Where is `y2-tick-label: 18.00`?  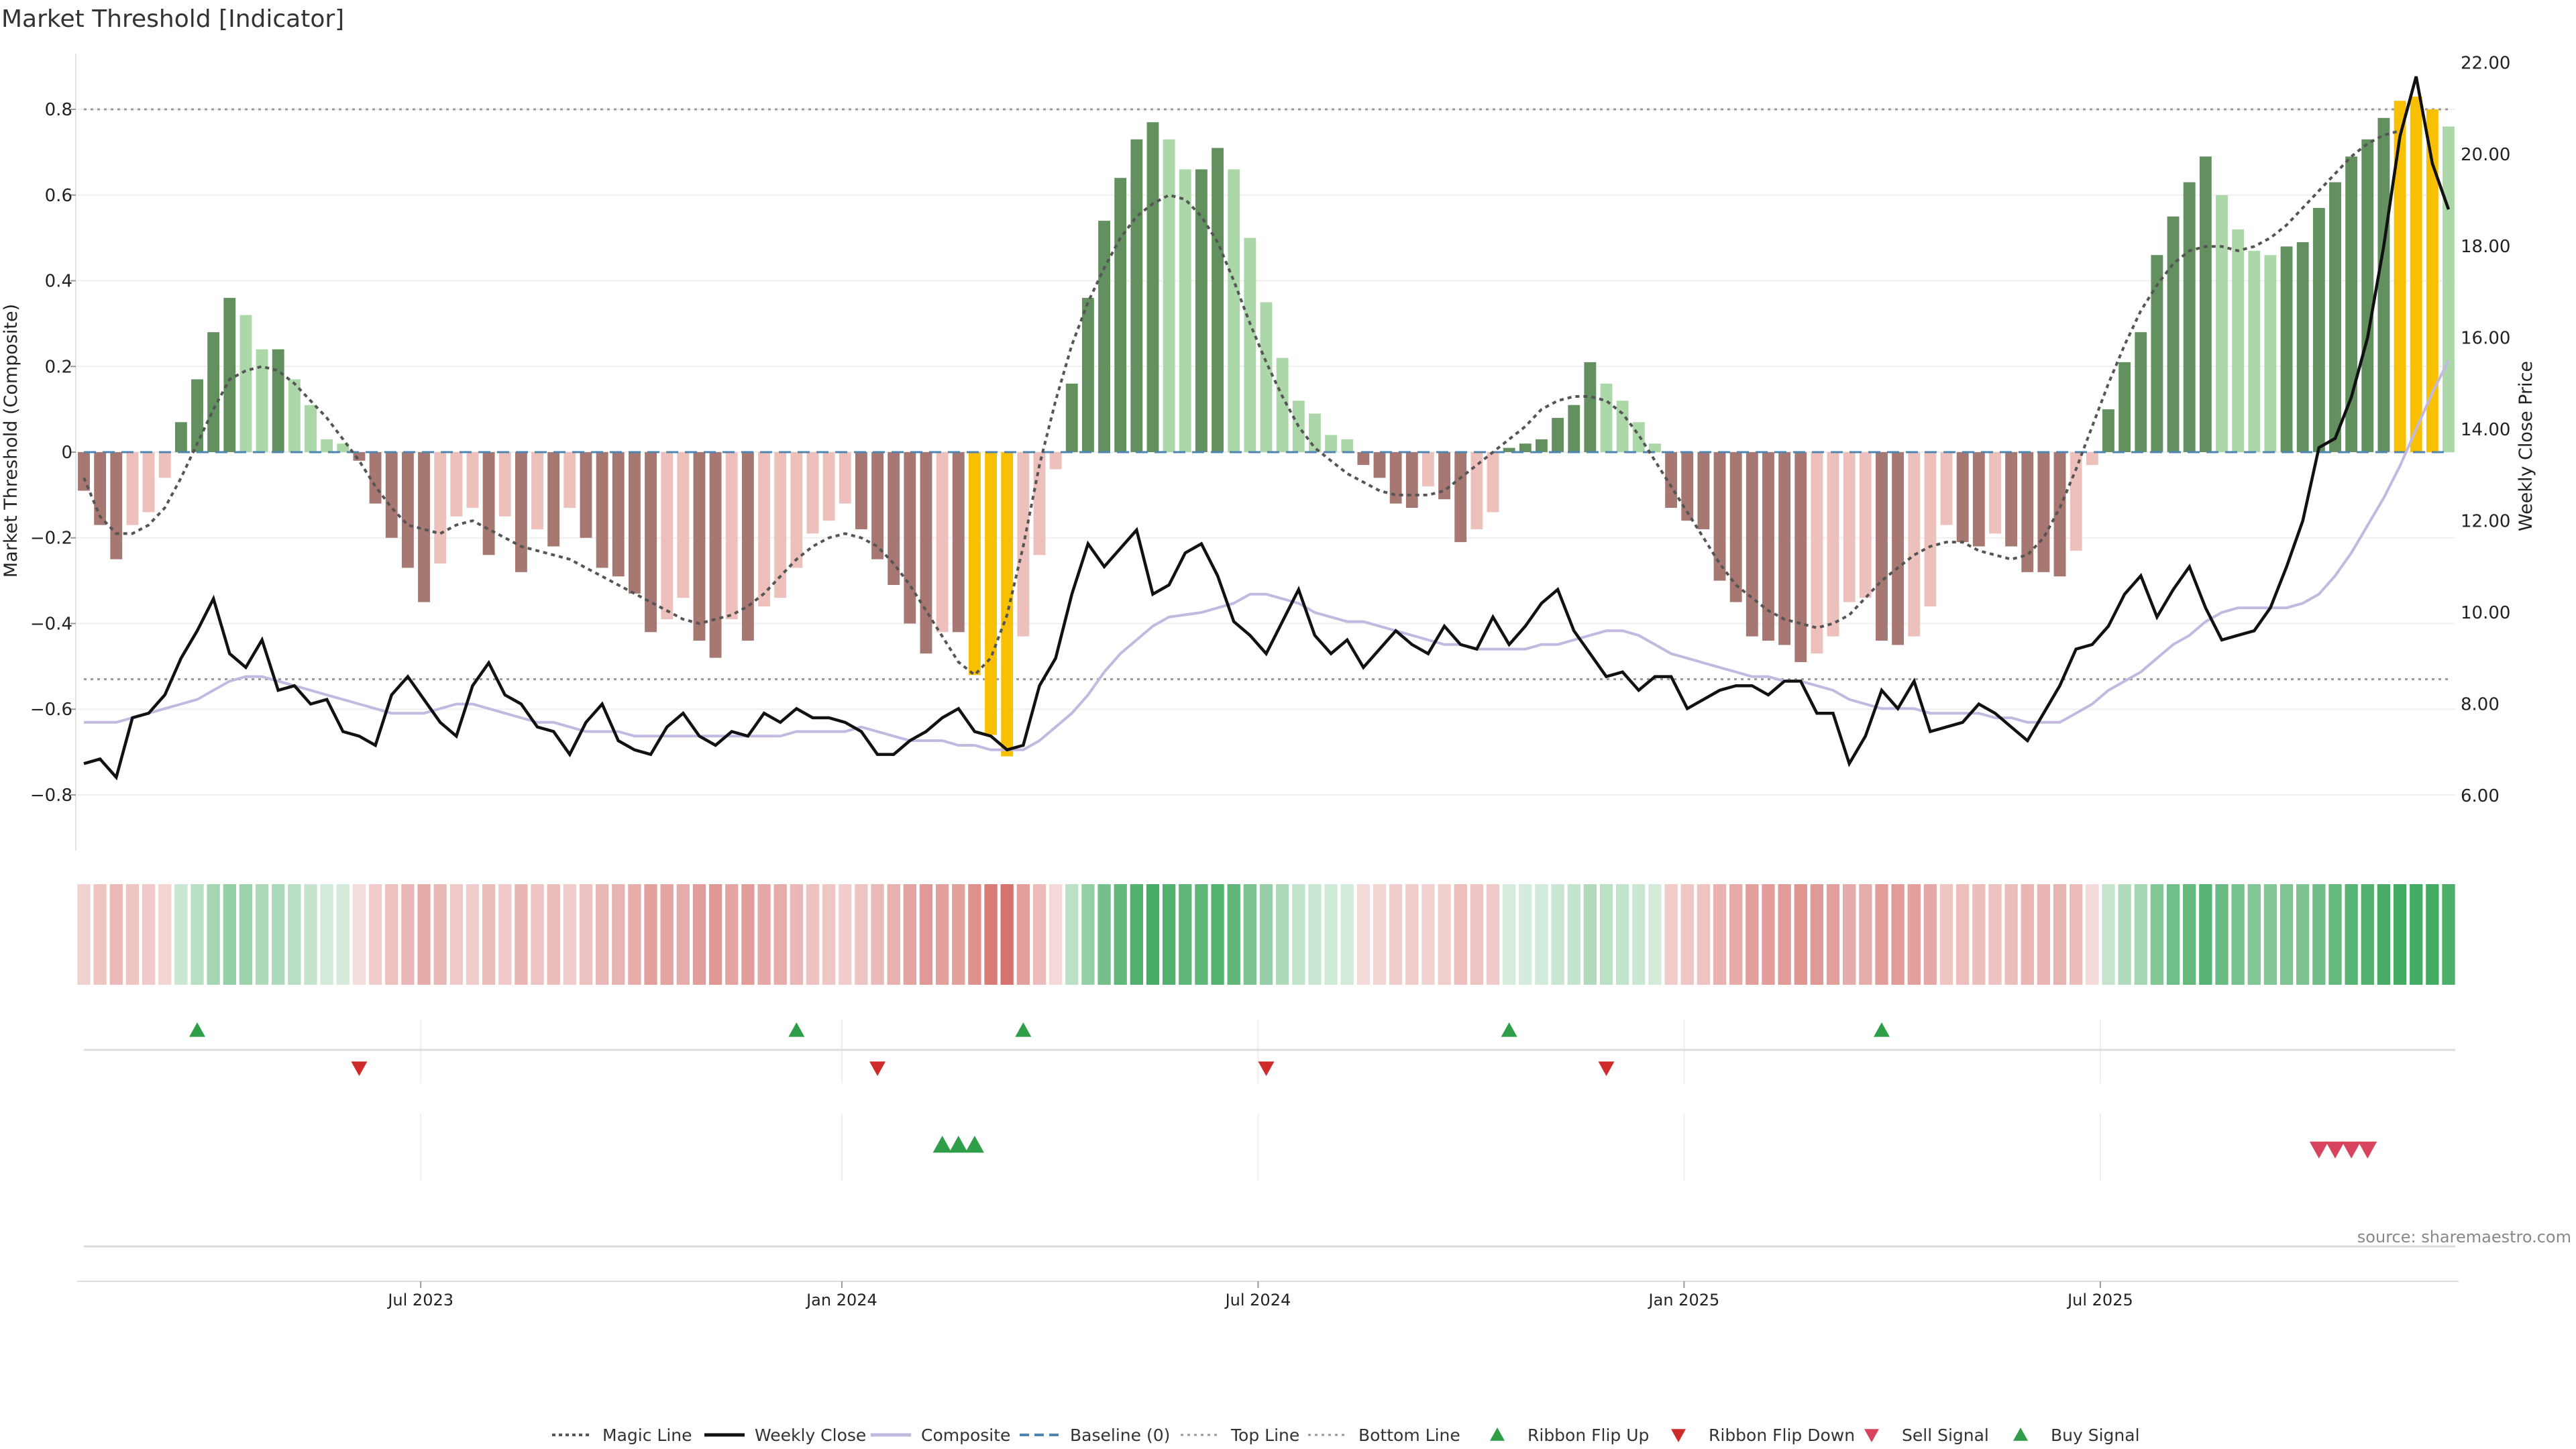
y2-tick-label: 18.00 is located at coordinates (2485, 247).